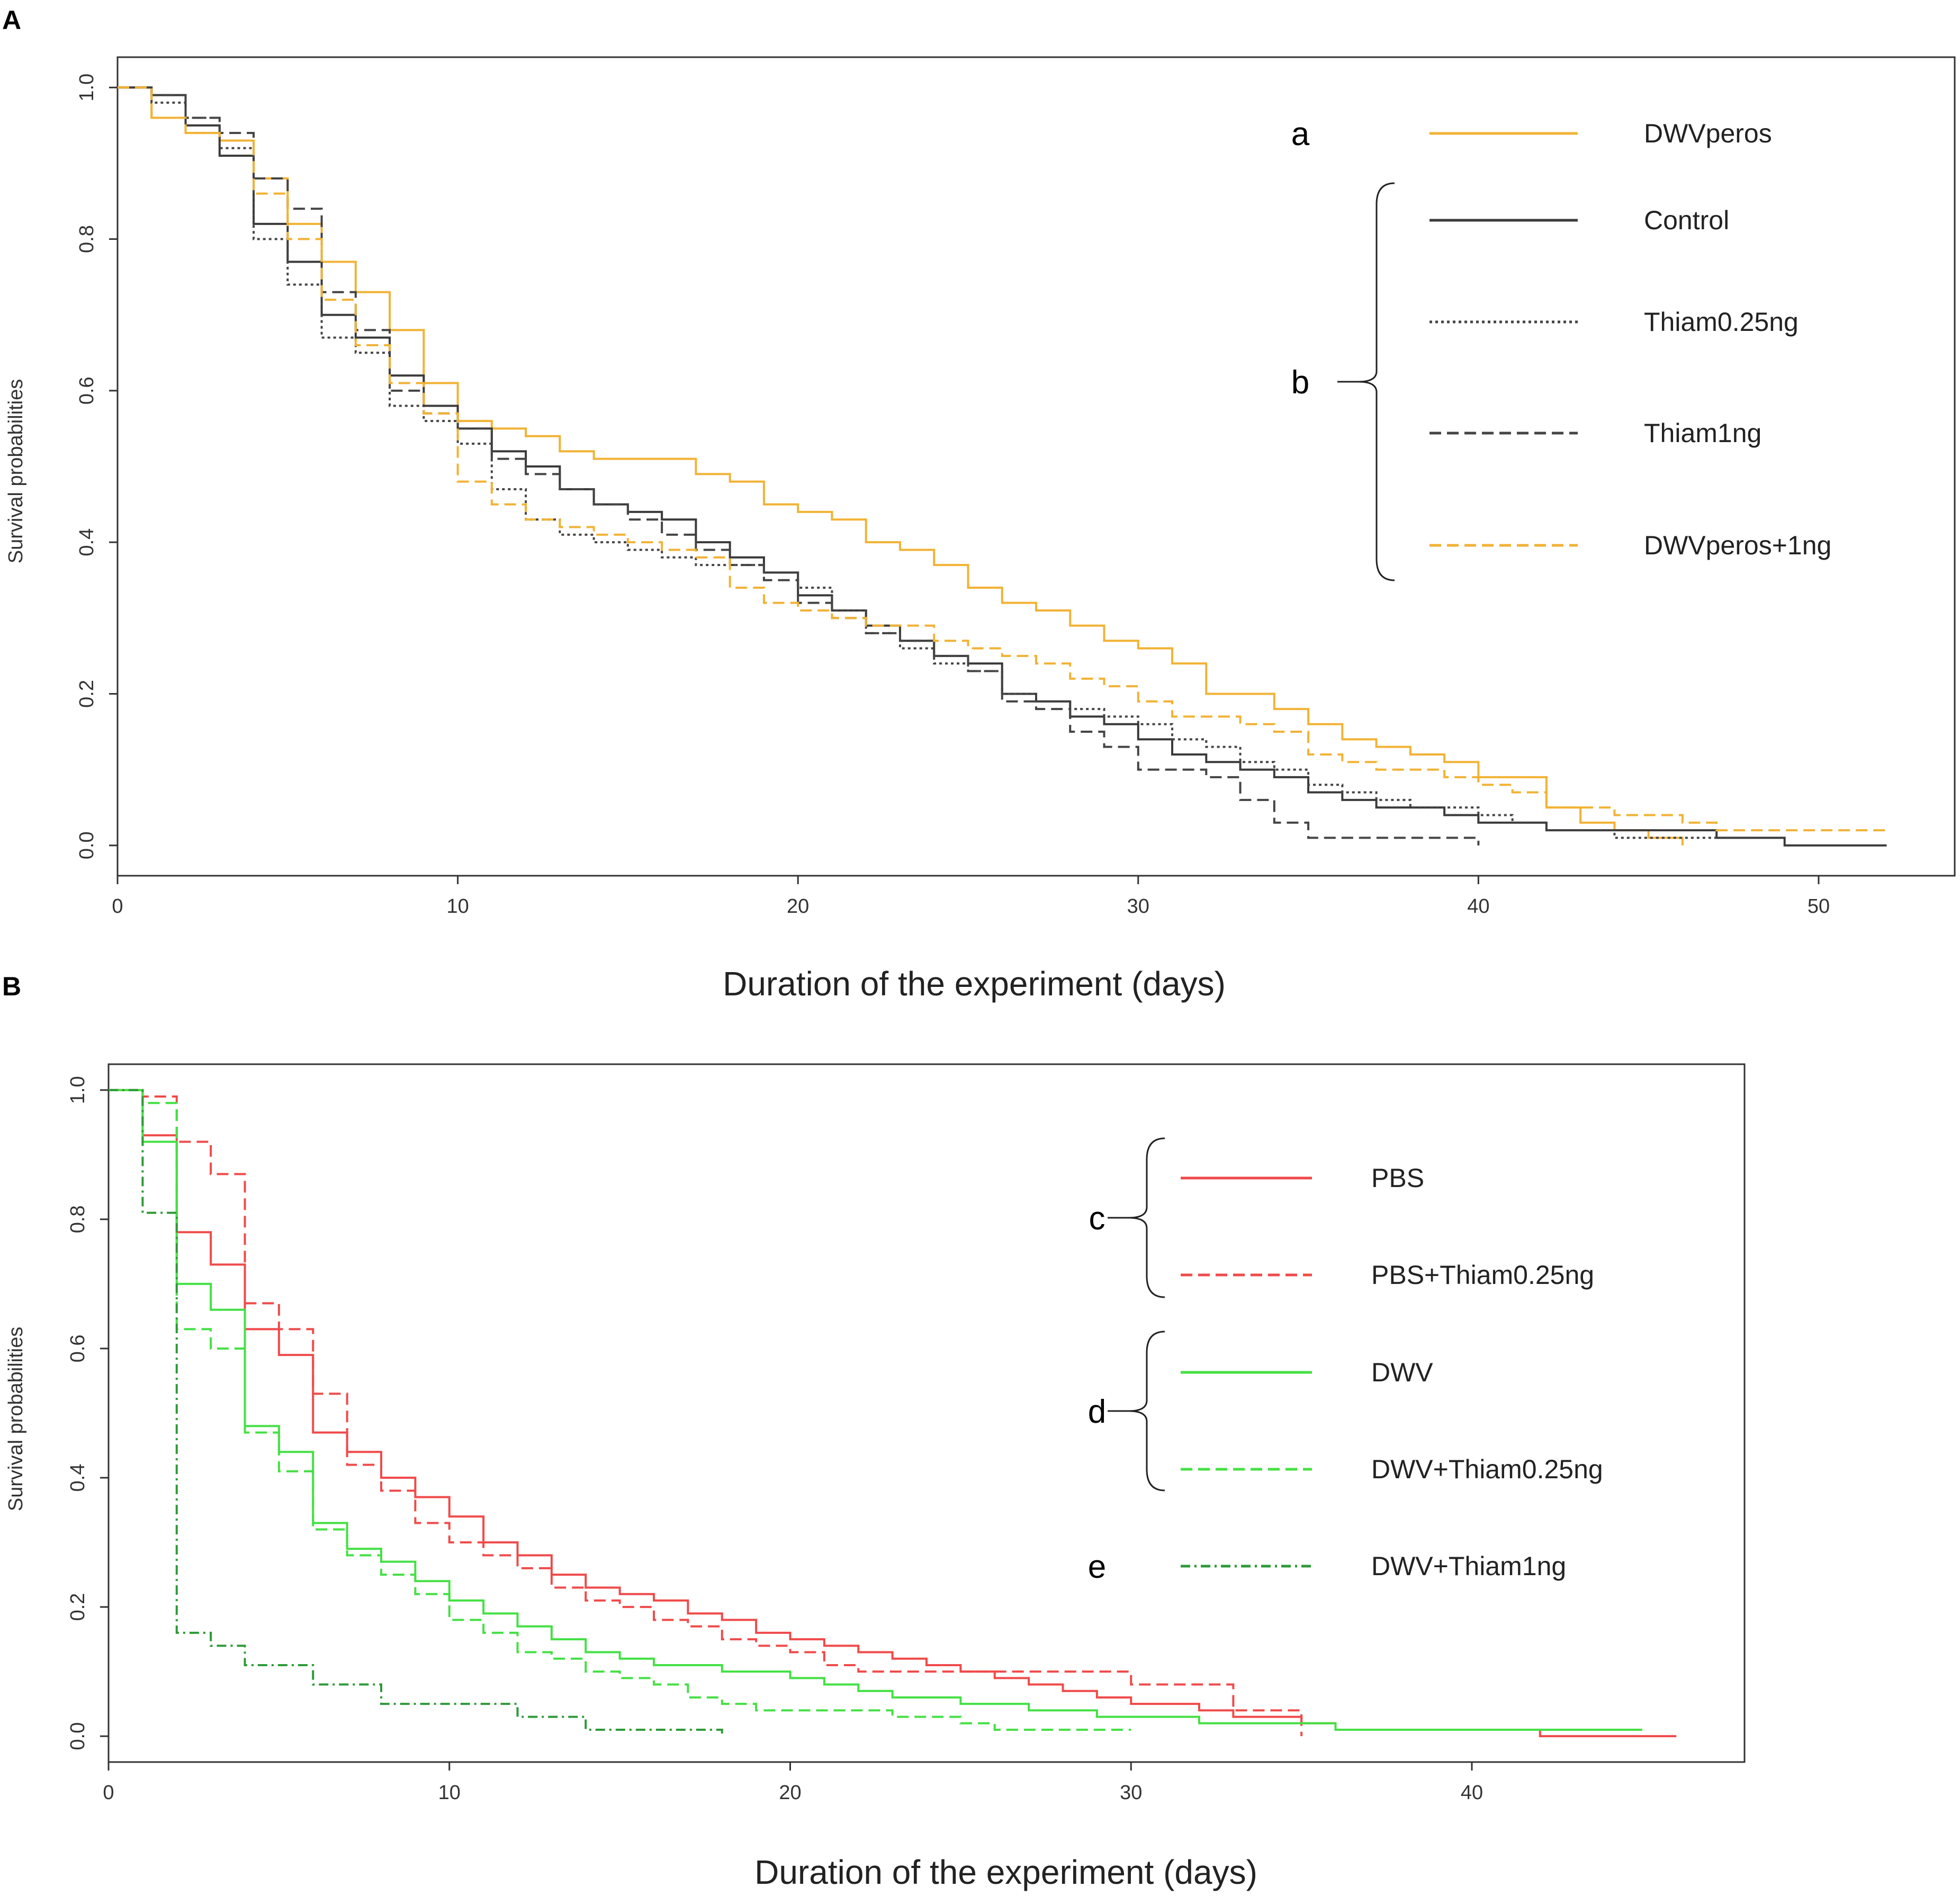 Image resolution: width=1960 pixels, height=1896 pixels. What do you see at coordinates (1472, 1793) in the screenshot?
I see `panel-b-x-tick-label: 40` at bounding box center [1472, 1793].